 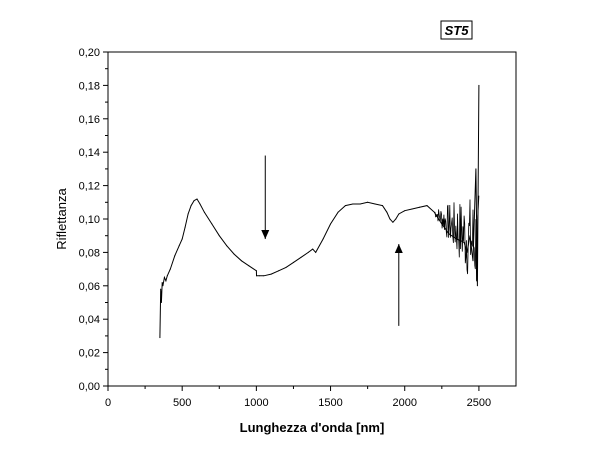 I want to click on x-tick-label: 2000, so click(x=404, y=403).